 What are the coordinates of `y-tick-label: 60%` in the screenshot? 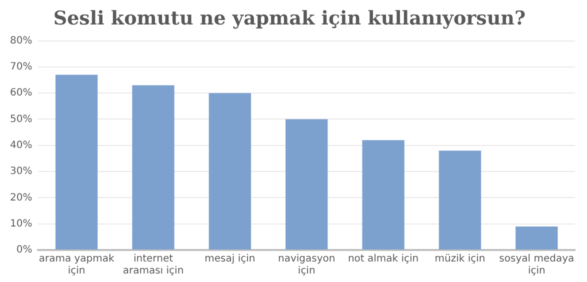 It's located at (21, 93).